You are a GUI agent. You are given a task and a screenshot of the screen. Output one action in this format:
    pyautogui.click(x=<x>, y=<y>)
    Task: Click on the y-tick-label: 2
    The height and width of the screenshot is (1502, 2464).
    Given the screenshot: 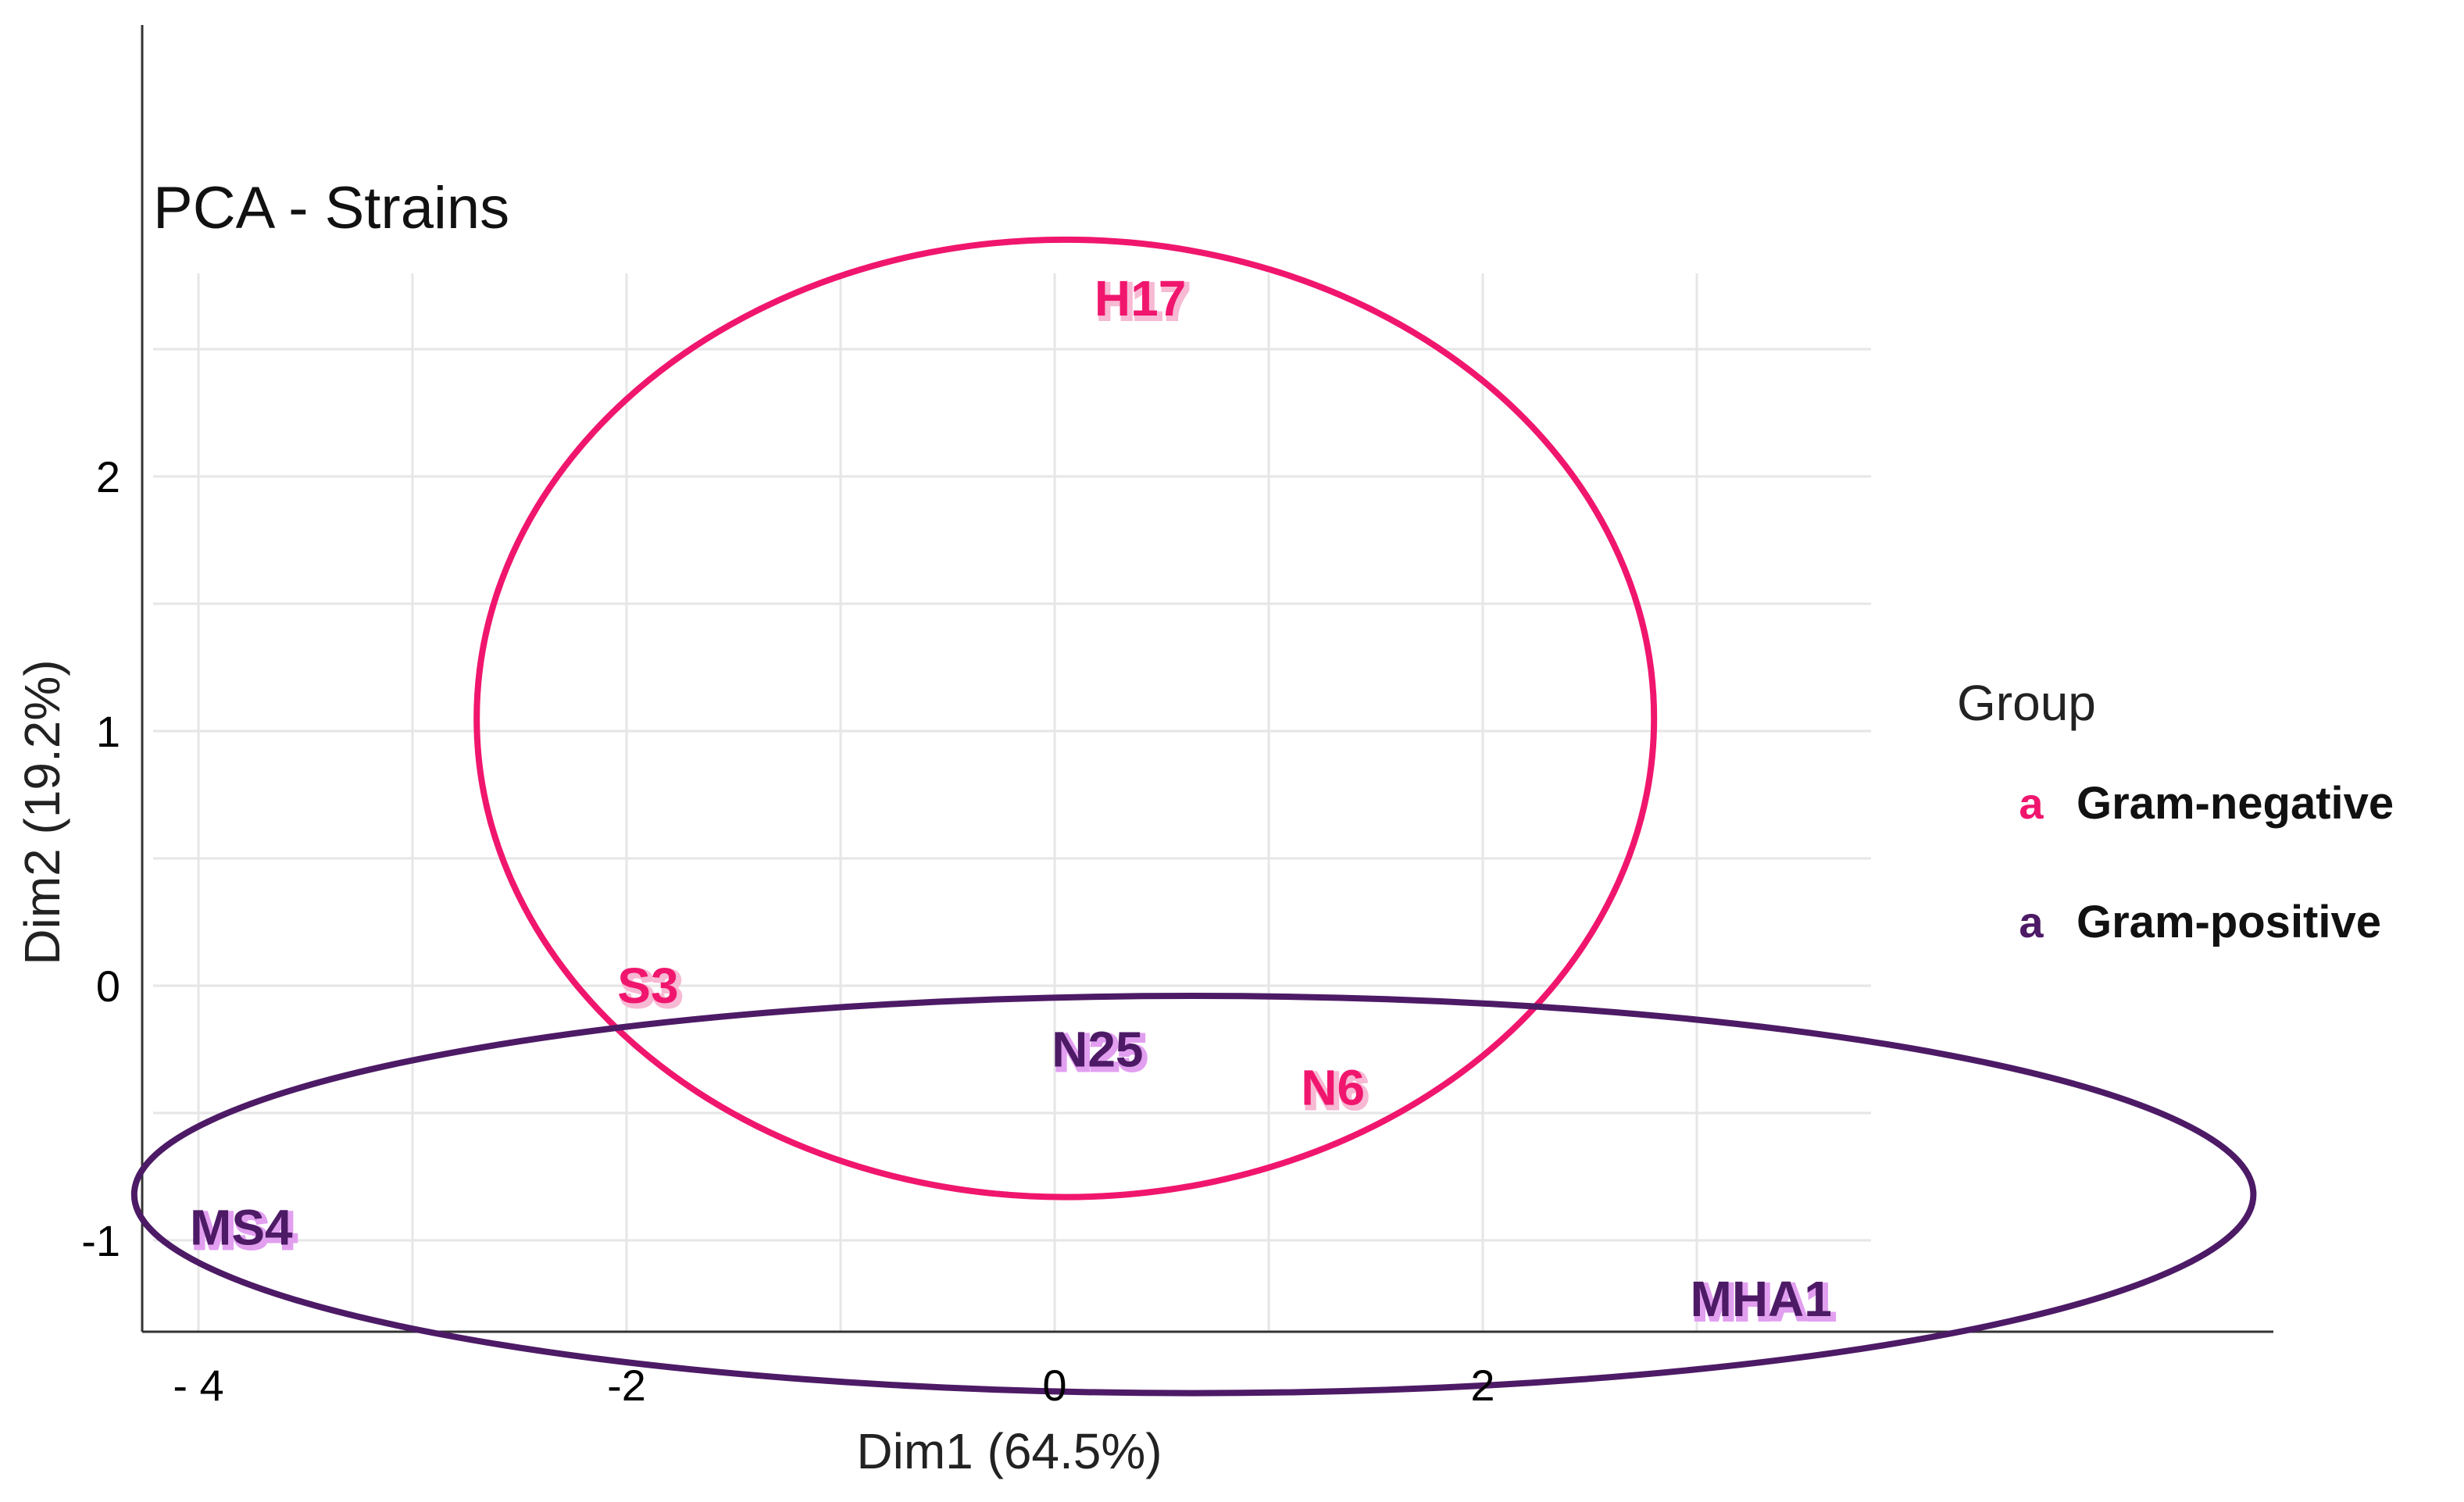 What is the action you would take?
    pyautogui.click(x=108, y=476)
    